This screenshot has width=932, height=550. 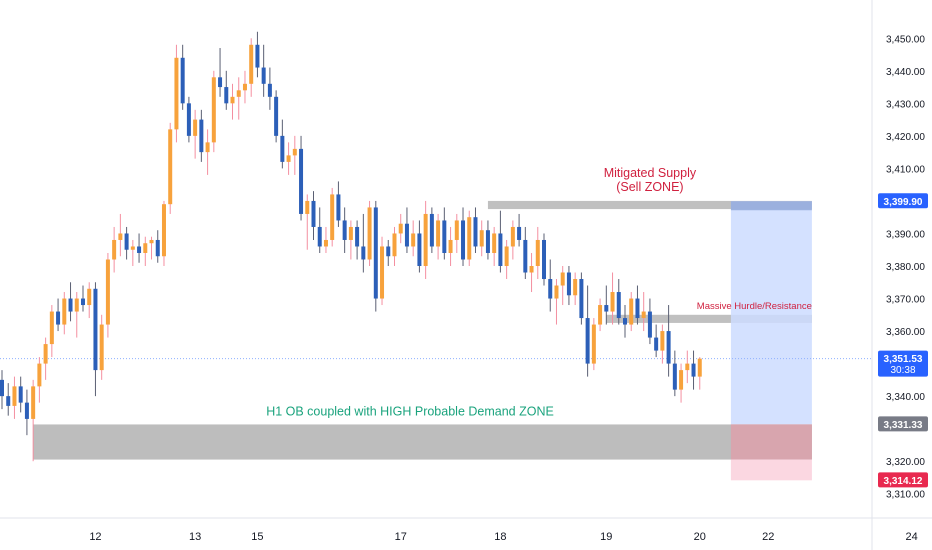 What do you see at coordinates (771, 313) in the screenshot?
I see `forecast-target-box` at bounding box center [771, 313].